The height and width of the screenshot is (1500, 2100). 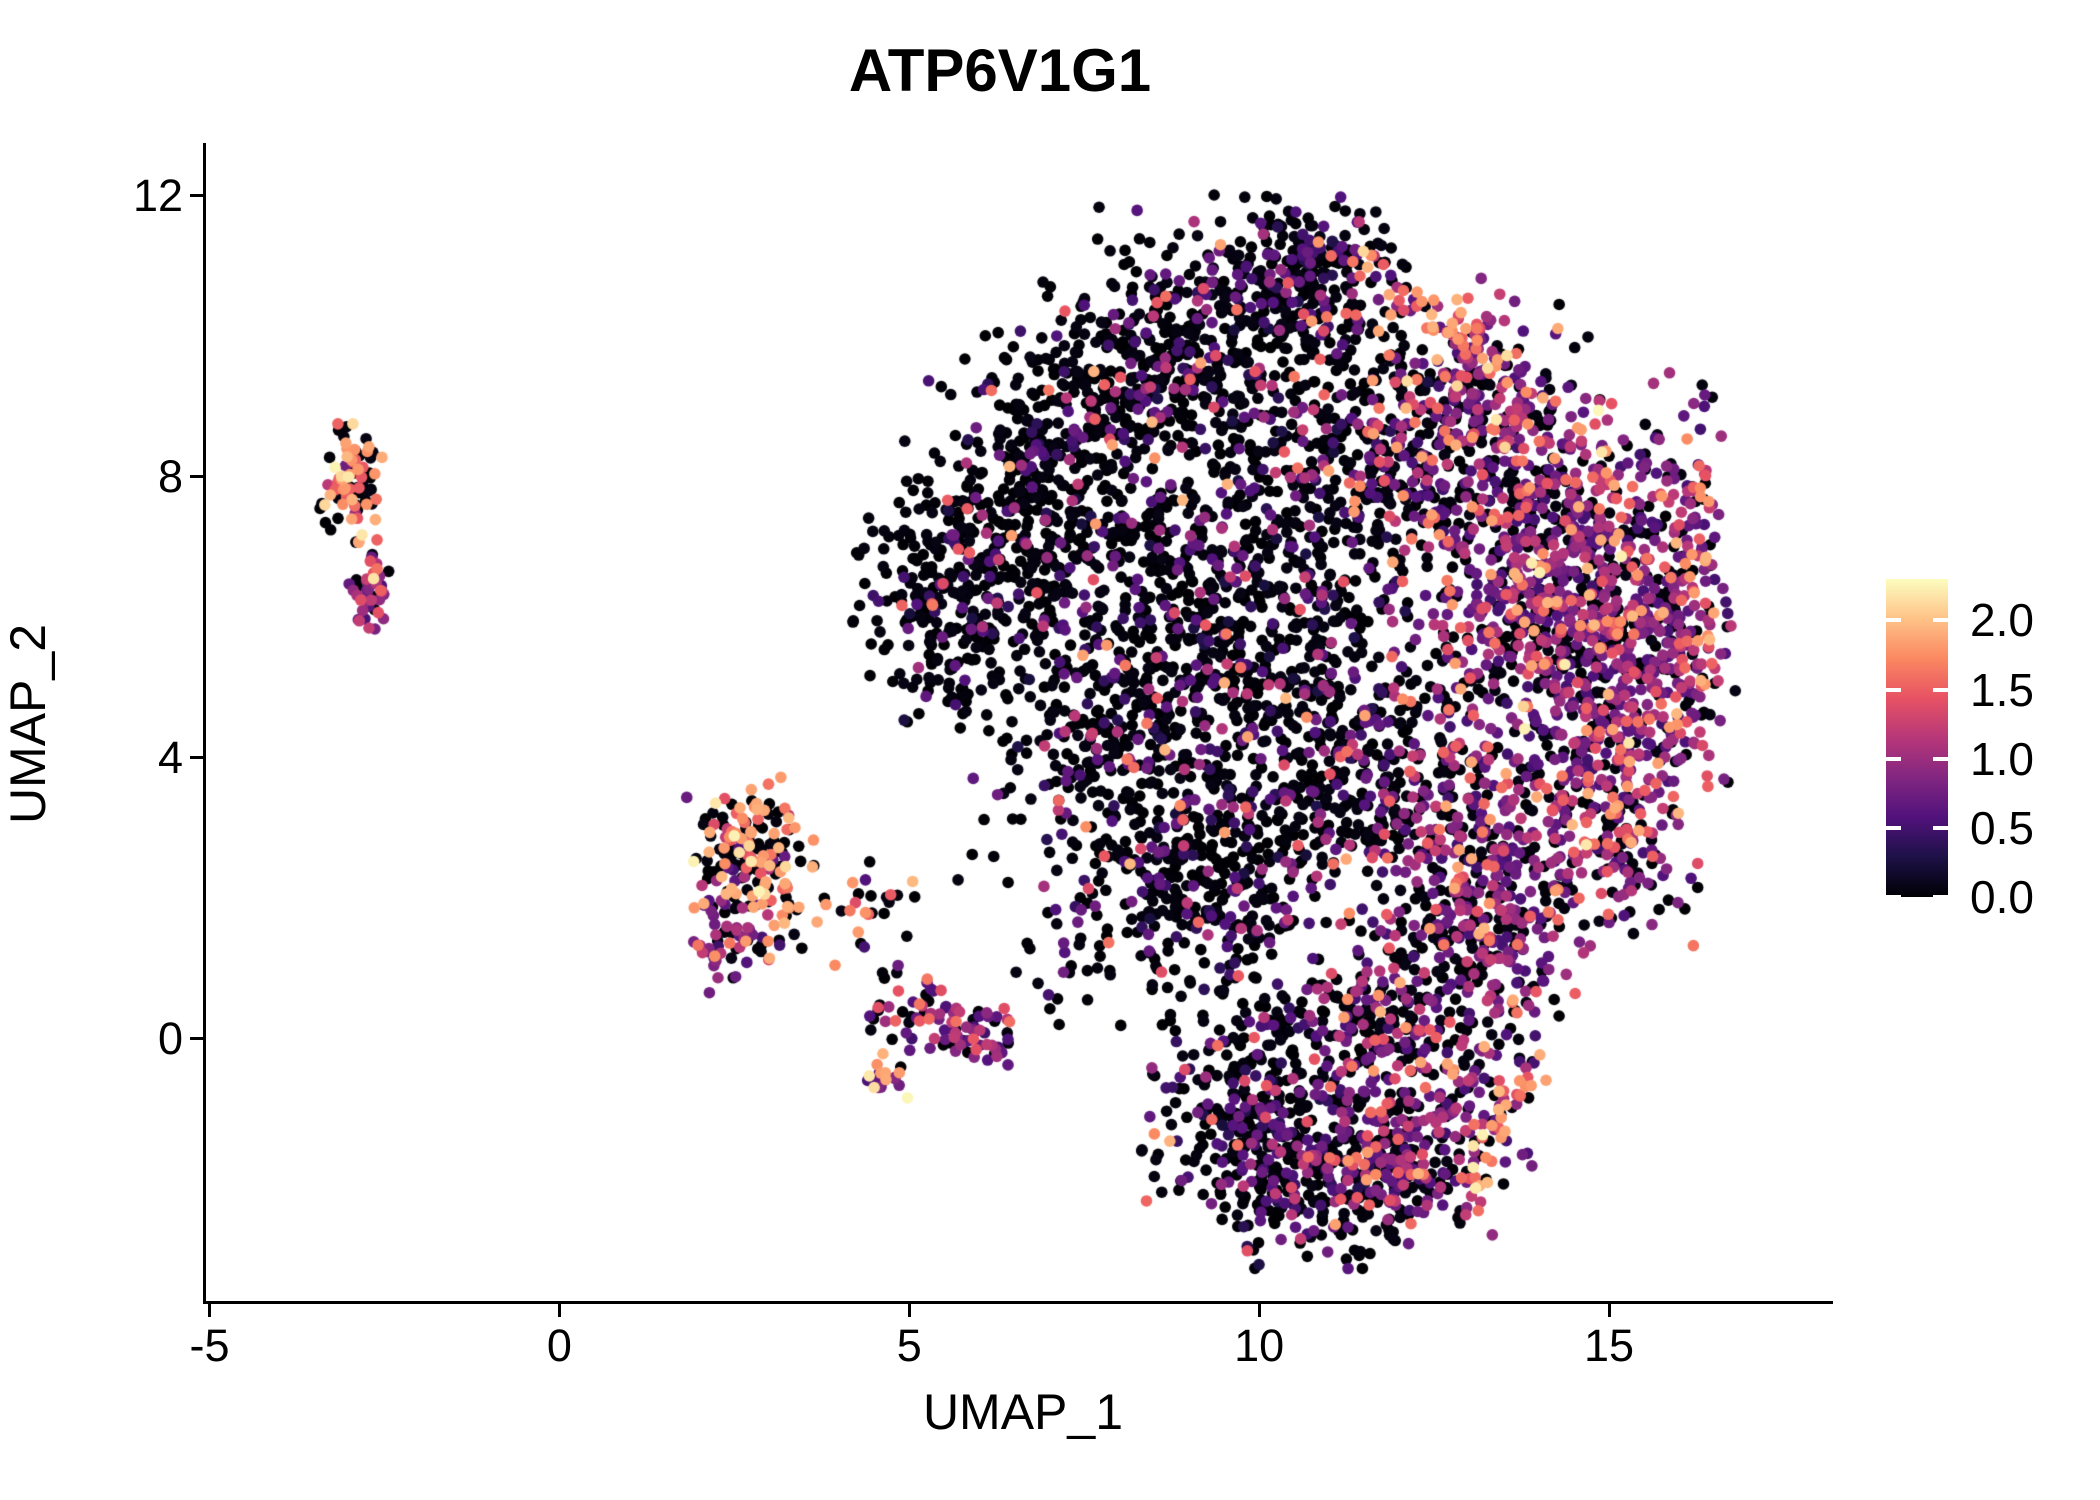 What do you see at coordinates (209, 1345) in the screenshot?
I see `x-tick-label: -5` at bounding box center [209, 1345].